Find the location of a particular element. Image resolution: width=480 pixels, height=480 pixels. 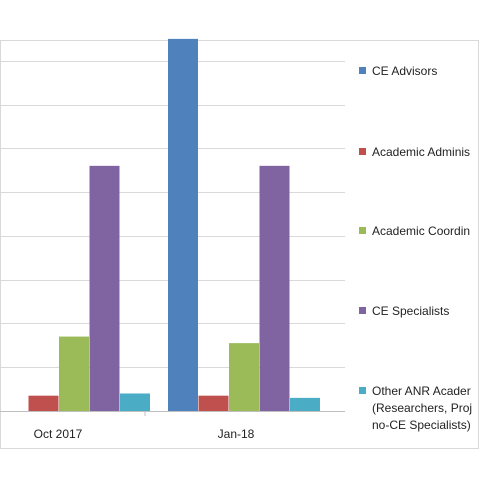

x-tick-label: Oct 2017 is located at coordinates (58, 434).